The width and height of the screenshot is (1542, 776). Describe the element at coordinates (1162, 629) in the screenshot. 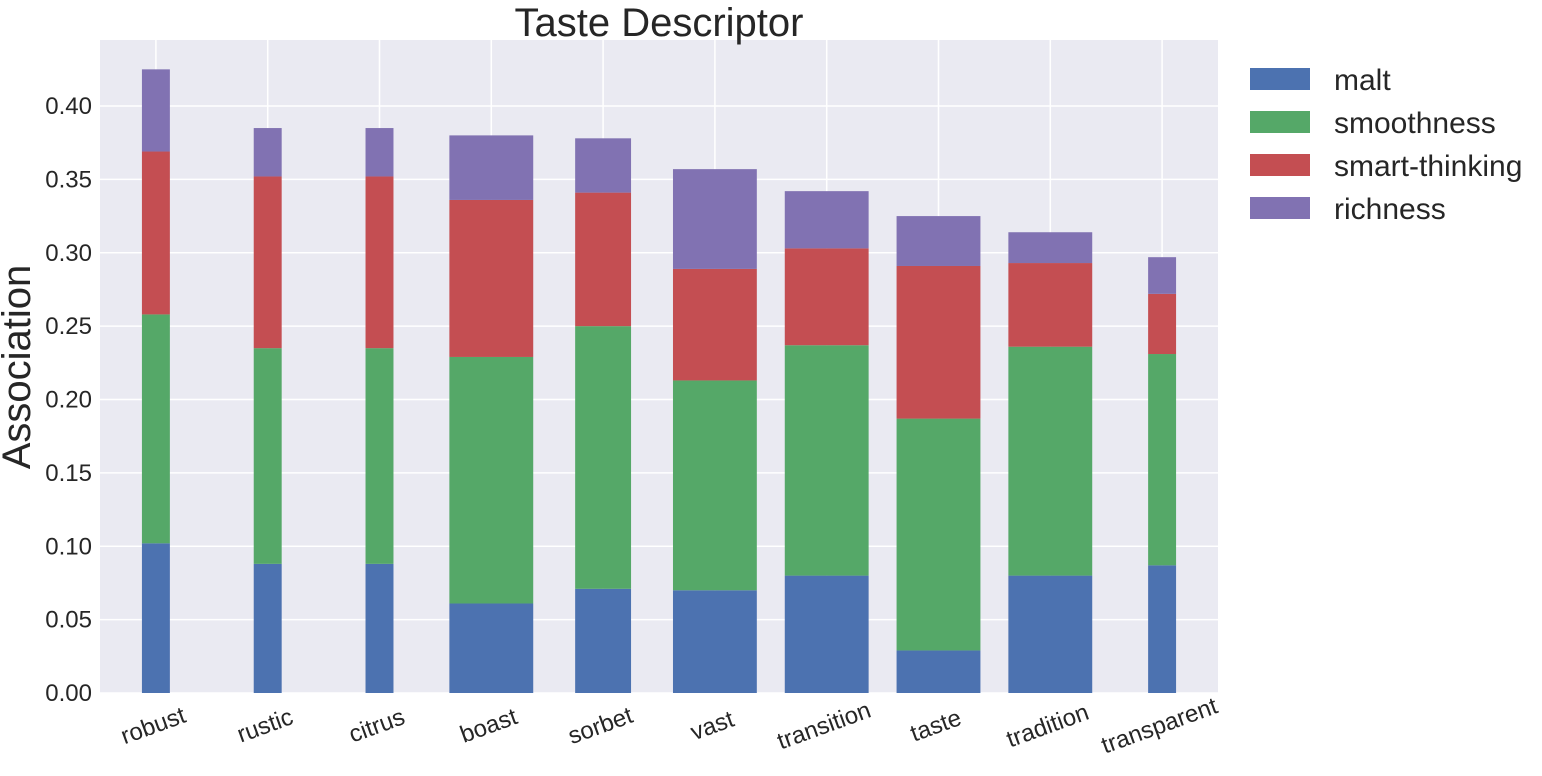

I see `bar-transparent-malt` at that location.